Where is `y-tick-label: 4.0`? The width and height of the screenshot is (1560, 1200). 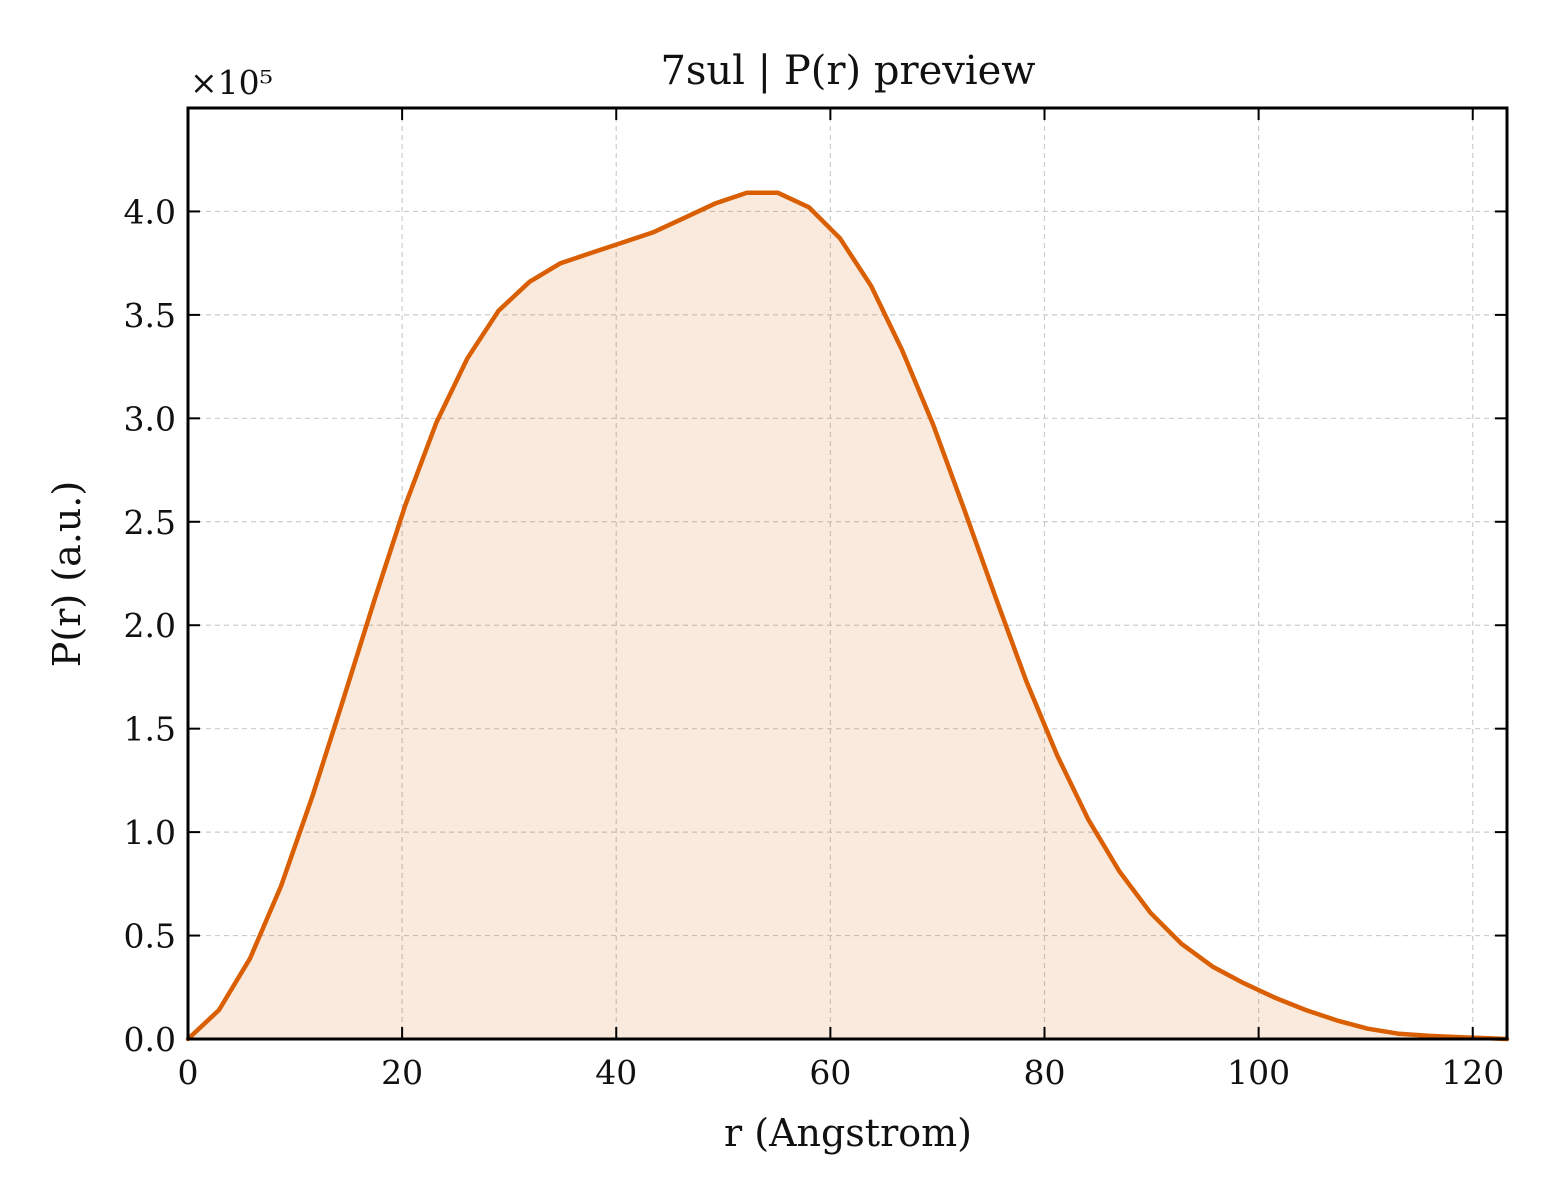
y-tick-label: 4.0 is located at coordinates (150, 211).